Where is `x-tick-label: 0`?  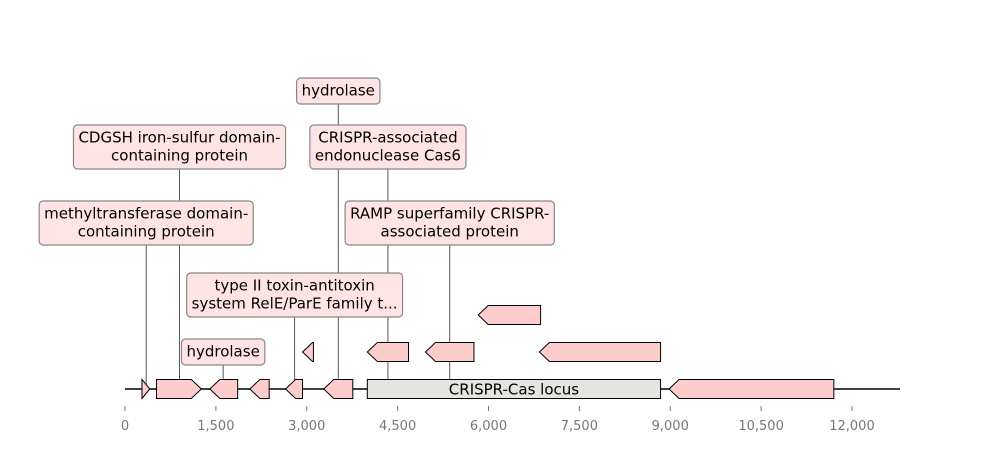 x-tick-label: 0 is located at coordinates (125, 426).